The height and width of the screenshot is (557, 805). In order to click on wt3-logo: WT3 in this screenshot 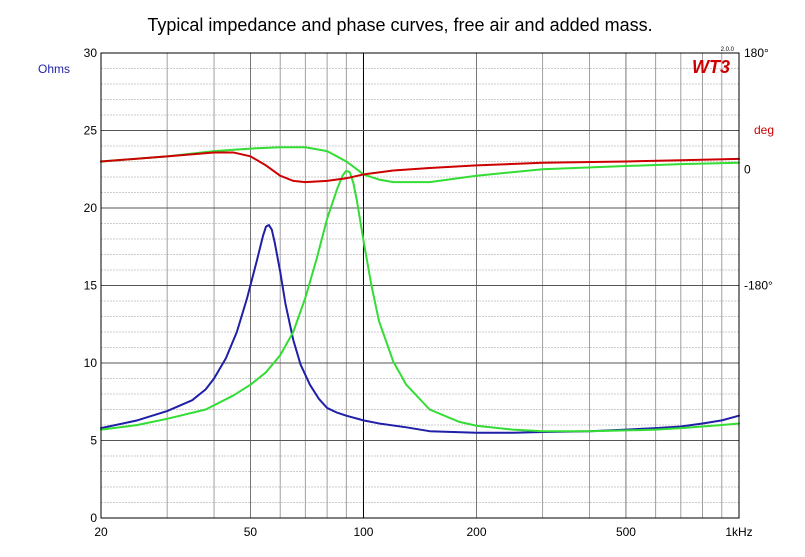, I will do `click(711, 67)`.